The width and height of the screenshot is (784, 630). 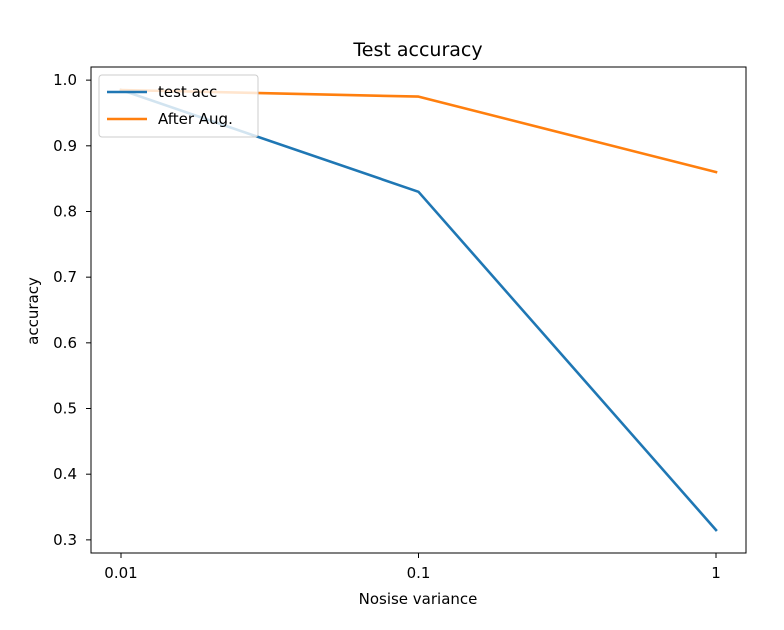 I want to click on y-tick-label: 0.8, so click(x=65, y=211).